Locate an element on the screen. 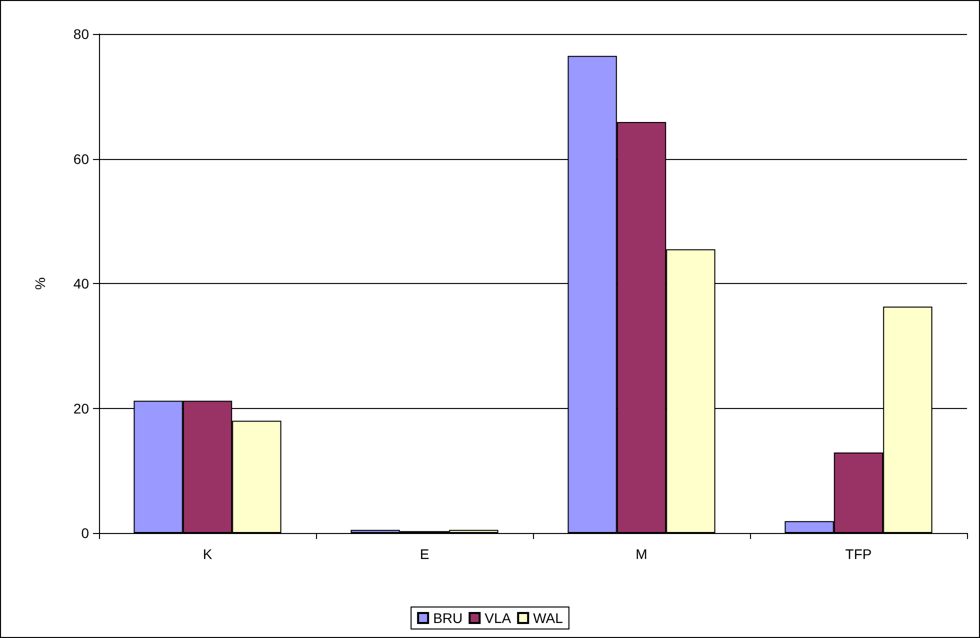  y-tick-label: 0 is located at coordinates (85, 533).